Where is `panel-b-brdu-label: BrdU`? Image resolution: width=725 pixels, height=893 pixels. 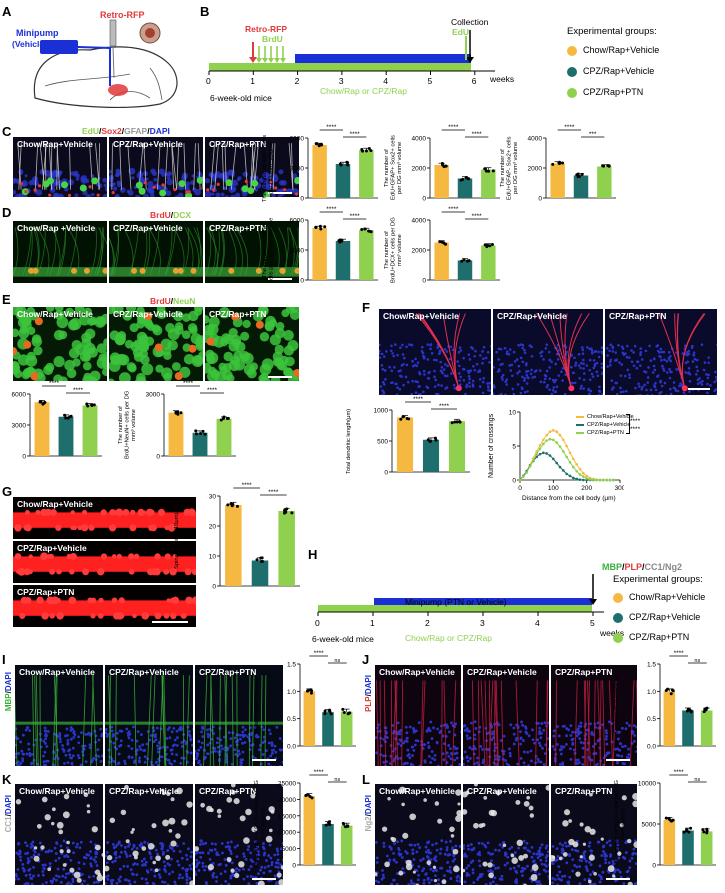 panel-b-brdu-label: BrdU is located at coordinates (272, 39).